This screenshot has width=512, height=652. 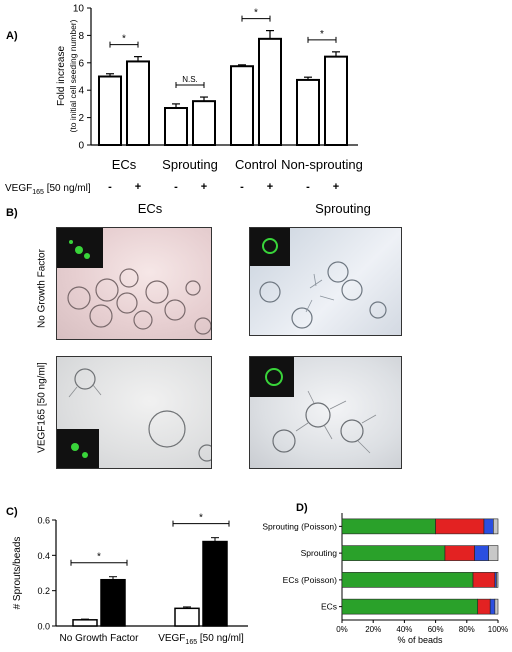 What do you see at coordinates (124, 164) in the screenshot?
I see `group-label: ECs` at bounding box center [124, 164].